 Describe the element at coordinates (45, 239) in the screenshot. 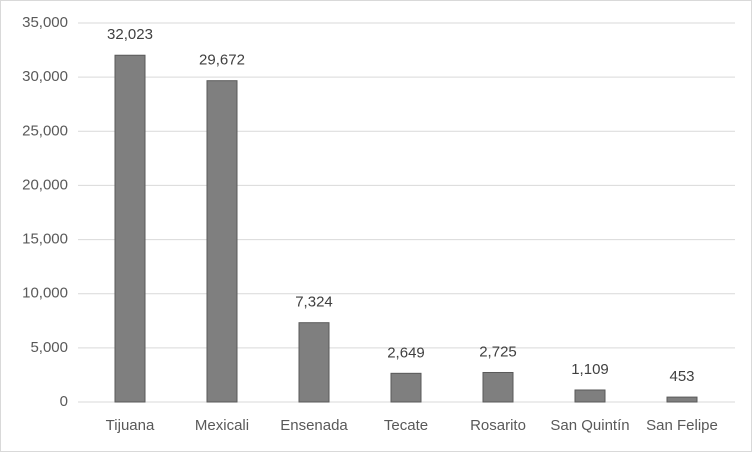

I see `y-tick-label: 15,000` at that location.